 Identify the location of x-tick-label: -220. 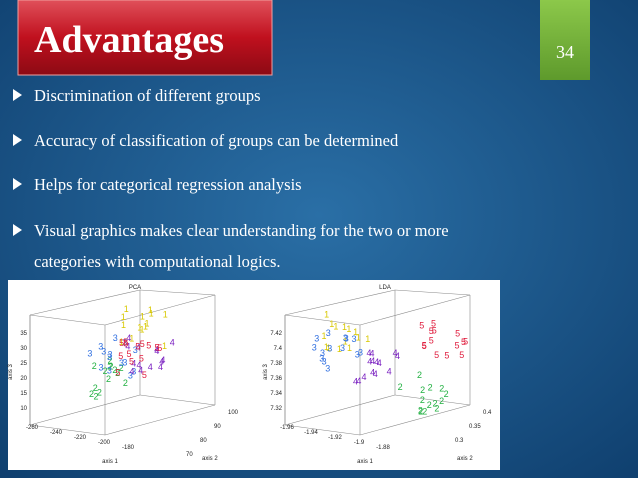
(80, 438).